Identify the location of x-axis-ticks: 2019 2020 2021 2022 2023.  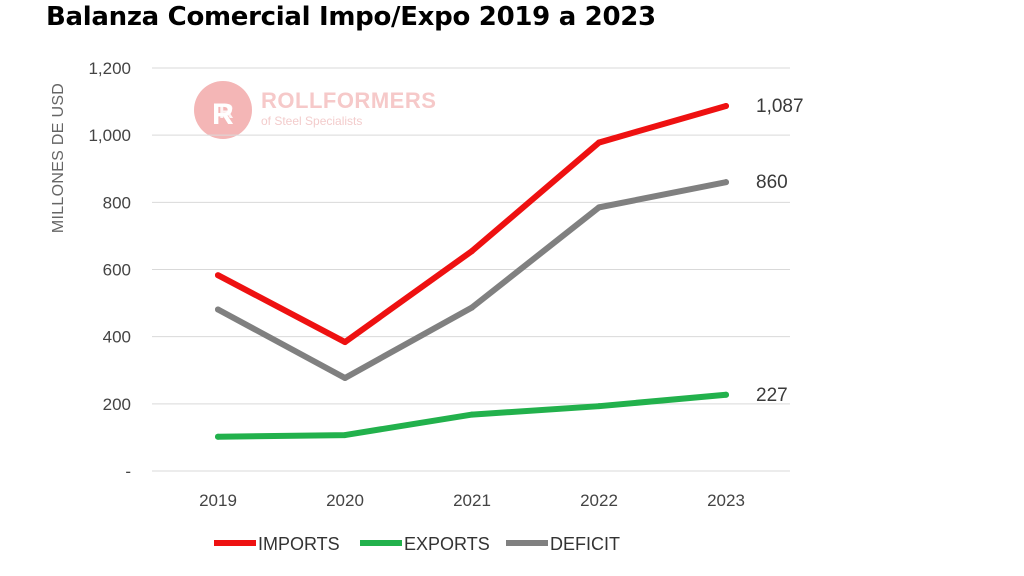
(472, 500).